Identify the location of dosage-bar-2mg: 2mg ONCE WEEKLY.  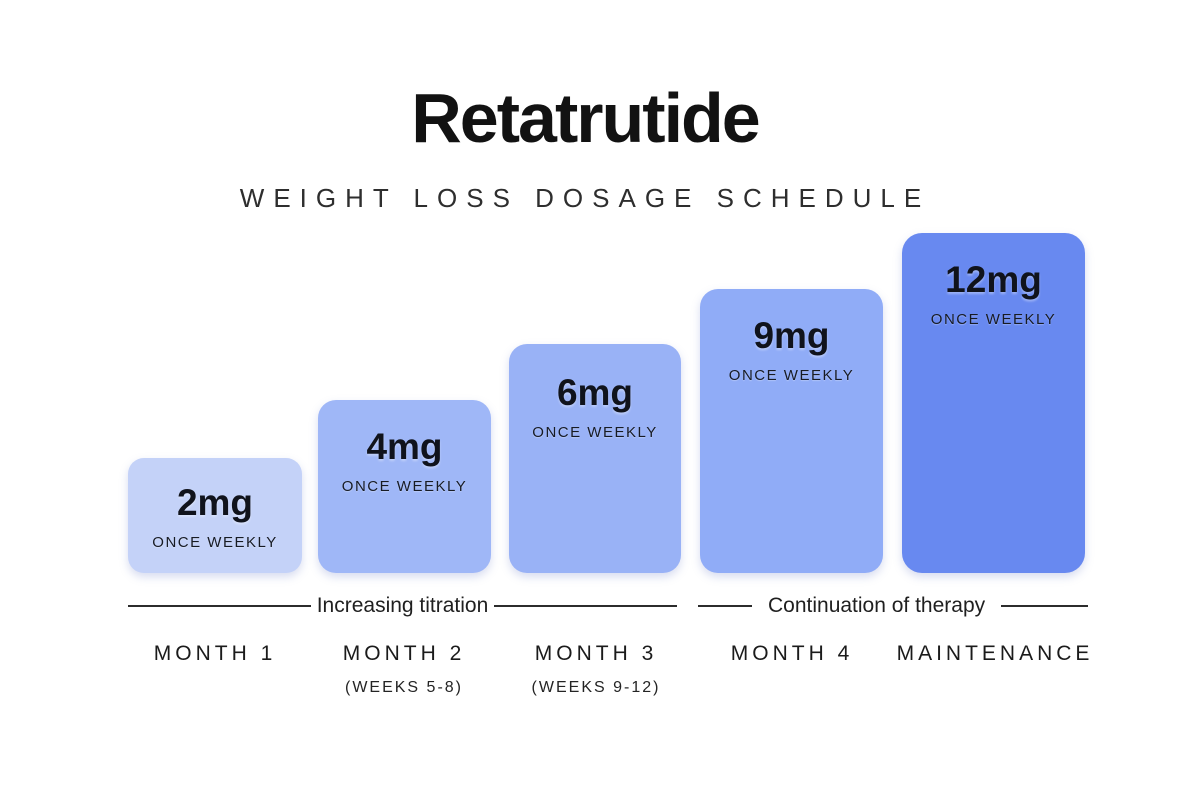
(215, 515).